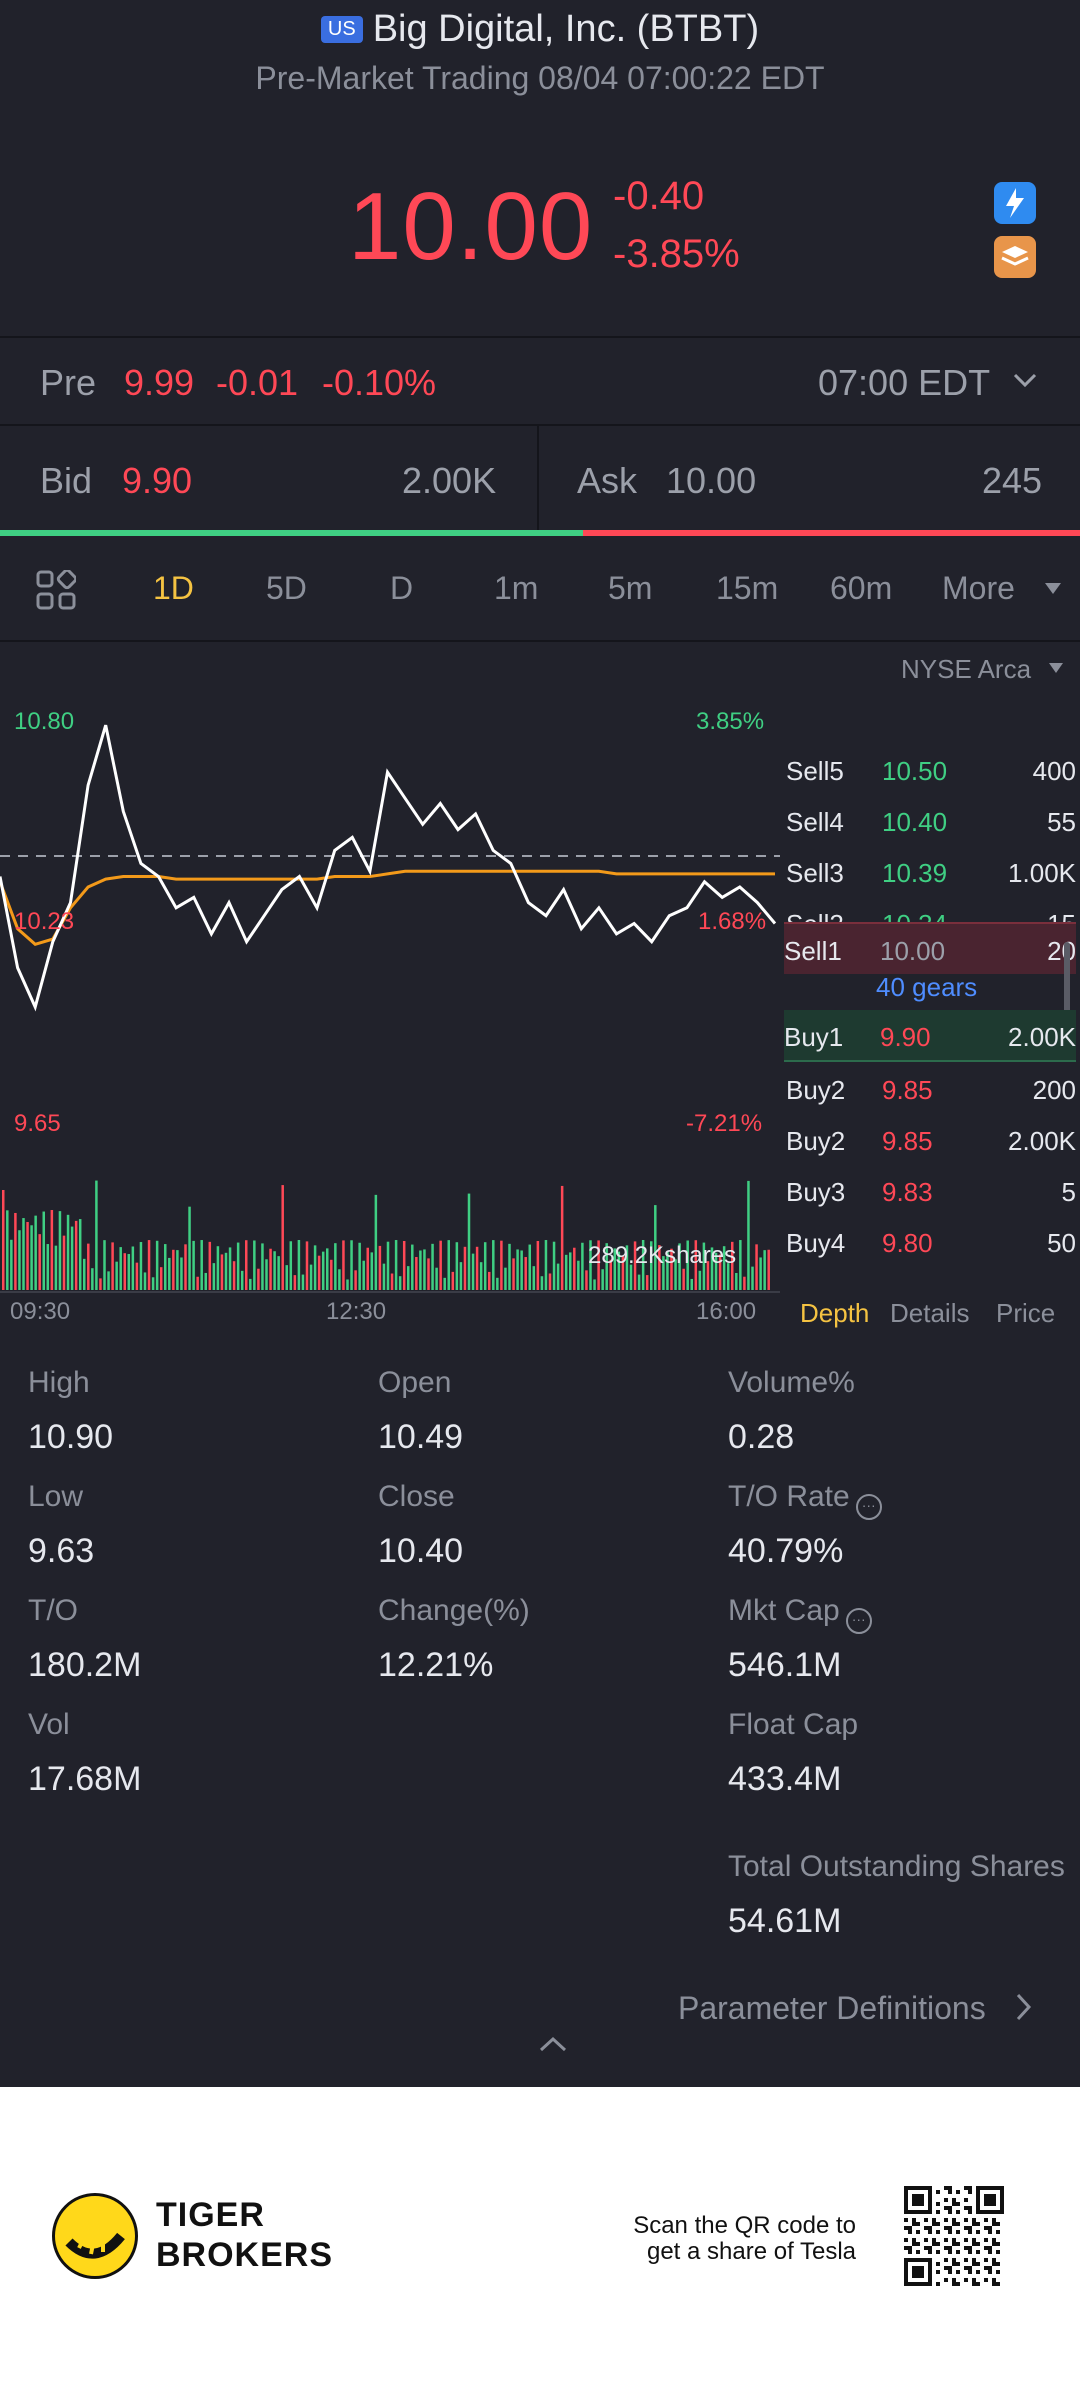 The image size is (1080, 2388). I want to click on stat-label: Mkt Cap, so click(784, 1610).